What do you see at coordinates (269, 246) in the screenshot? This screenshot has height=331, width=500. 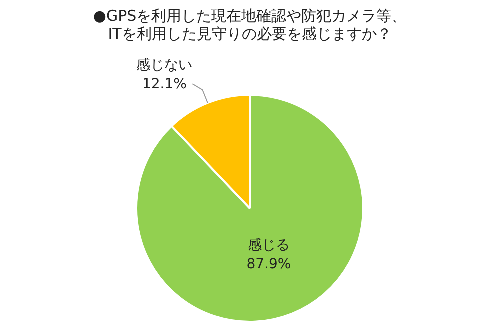 I see `slice-label: 感じる` at bounding box center [269, 246].